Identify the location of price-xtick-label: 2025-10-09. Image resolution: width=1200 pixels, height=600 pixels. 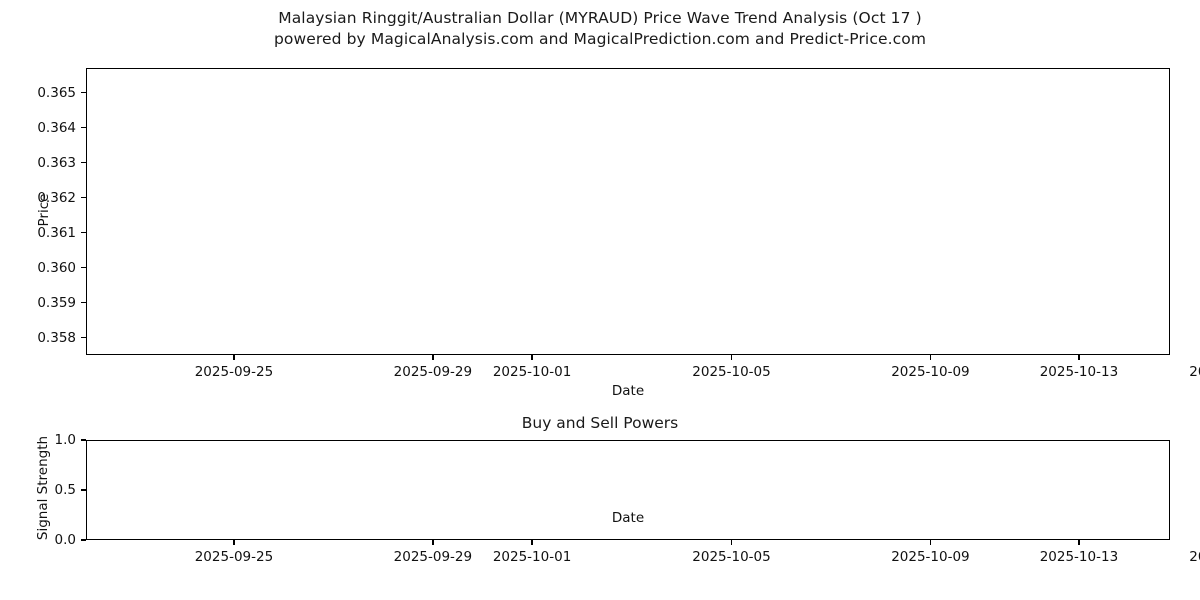
(930, 372).